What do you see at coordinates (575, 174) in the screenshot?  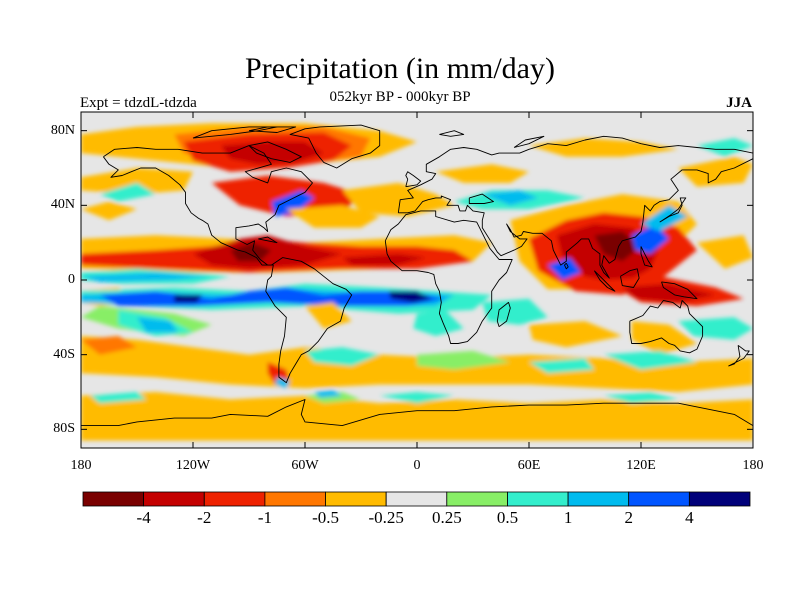 I see `europe-asia-coast` at bounding box center [575, 174].